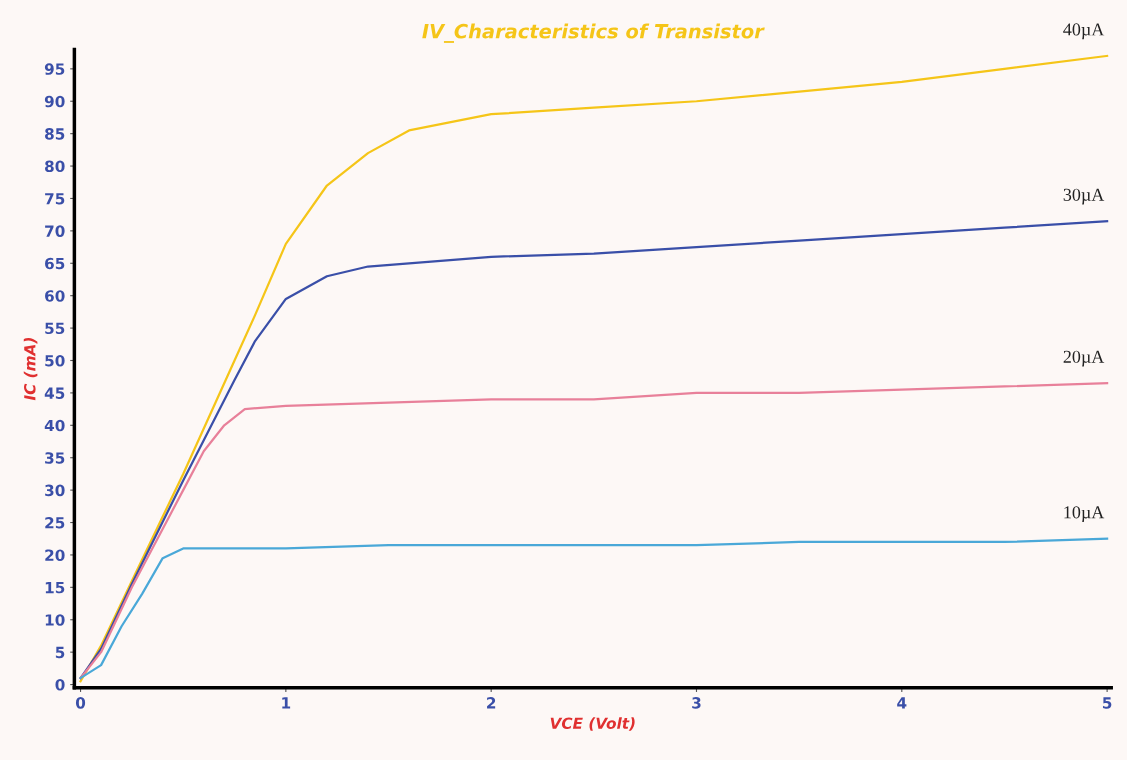 The image size is (1127, 760). What do you see at coordinates (55, 296) in the screenshot?
I see `y-tick-label: 60` at bounding box center [55, 296].